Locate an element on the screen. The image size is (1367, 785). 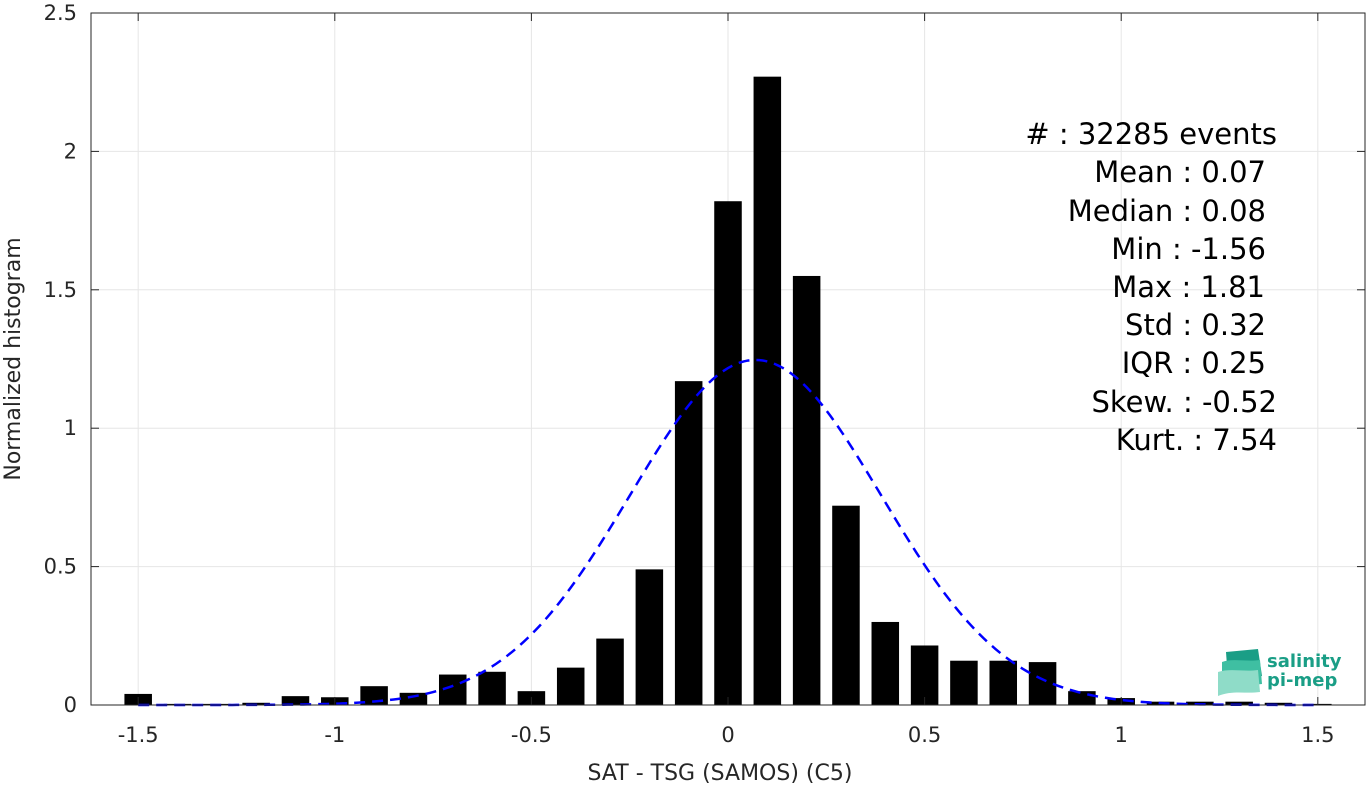
y-tick-label: 1 is located at coordinates (70, 428).